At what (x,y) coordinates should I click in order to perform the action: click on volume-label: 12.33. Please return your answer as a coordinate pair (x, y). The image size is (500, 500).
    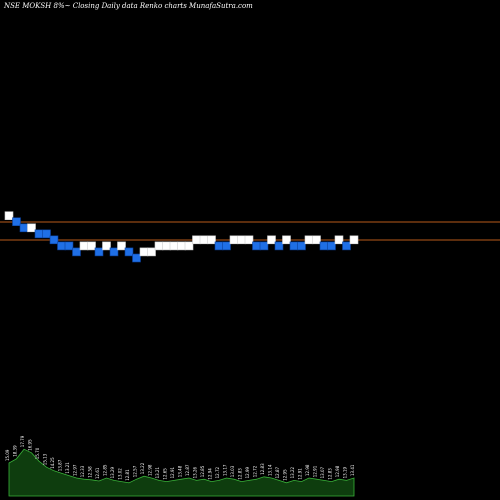
    Looking at the image, I should click on (82, 471).